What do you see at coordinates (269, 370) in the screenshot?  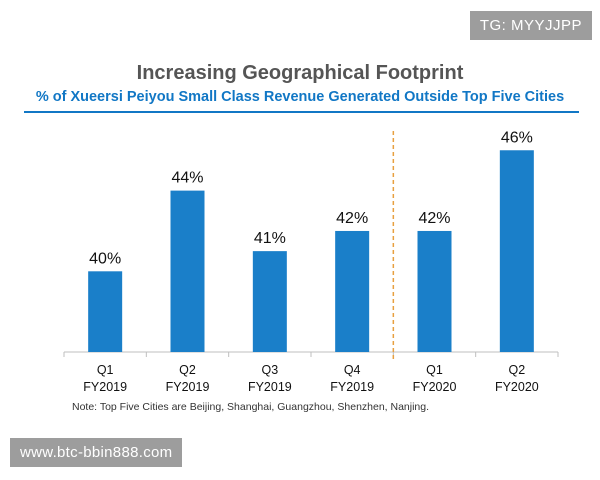 I see `x-tick-label-quarter: Q3` at bounding box center [269, 370].